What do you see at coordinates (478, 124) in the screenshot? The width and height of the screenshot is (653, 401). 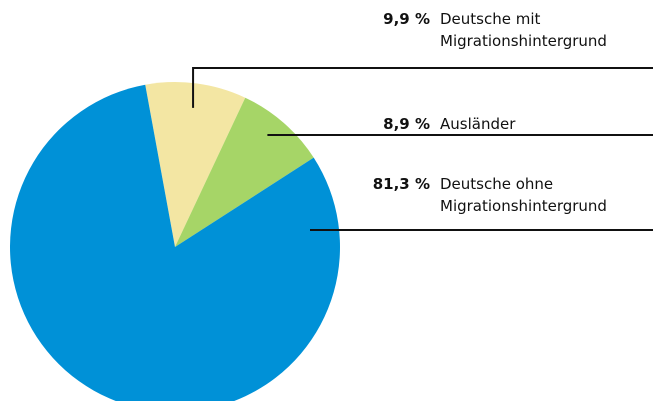 I see `category-label: Ausländer` at bounding box center [478, 124].